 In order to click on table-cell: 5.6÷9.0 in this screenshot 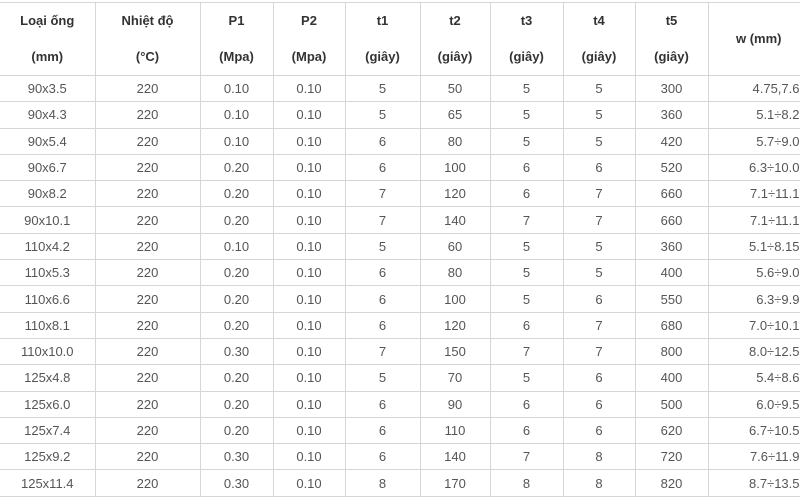, I will do `click(753, 273)`.